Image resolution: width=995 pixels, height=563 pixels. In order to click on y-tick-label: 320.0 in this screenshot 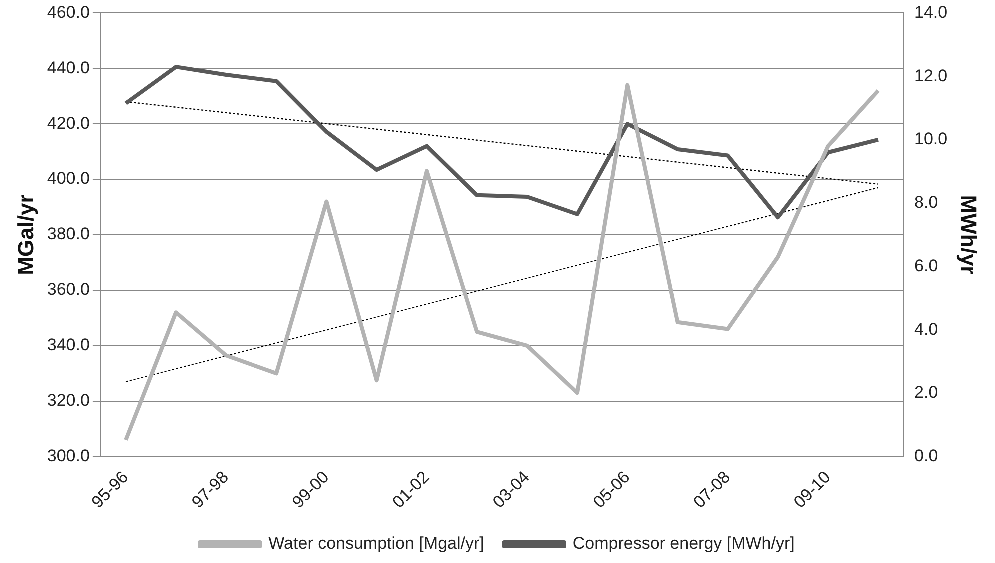, I will do `click(68, 400)`.